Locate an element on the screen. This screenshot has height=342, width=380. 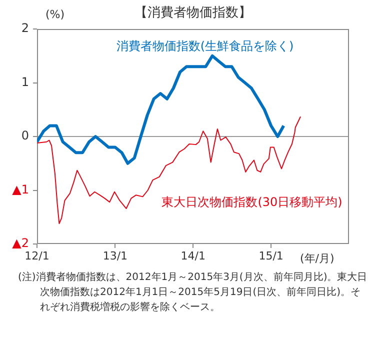
x-axis-title: (年/月) is located at coordinates (317, 258).